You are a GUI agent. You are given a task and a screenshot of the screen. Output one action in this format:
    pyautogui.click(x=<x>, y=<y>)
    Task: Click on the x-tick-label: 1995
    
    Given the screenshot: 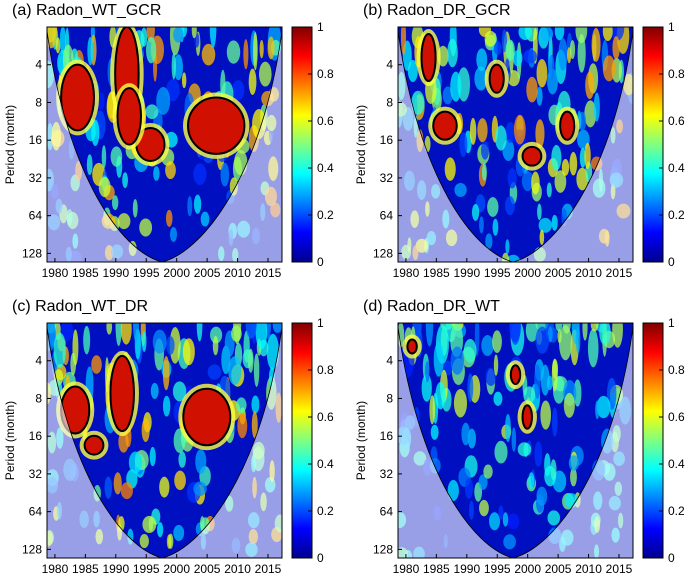 What is the action you would take?
    pyautogui.click(x=497, y=569)
    